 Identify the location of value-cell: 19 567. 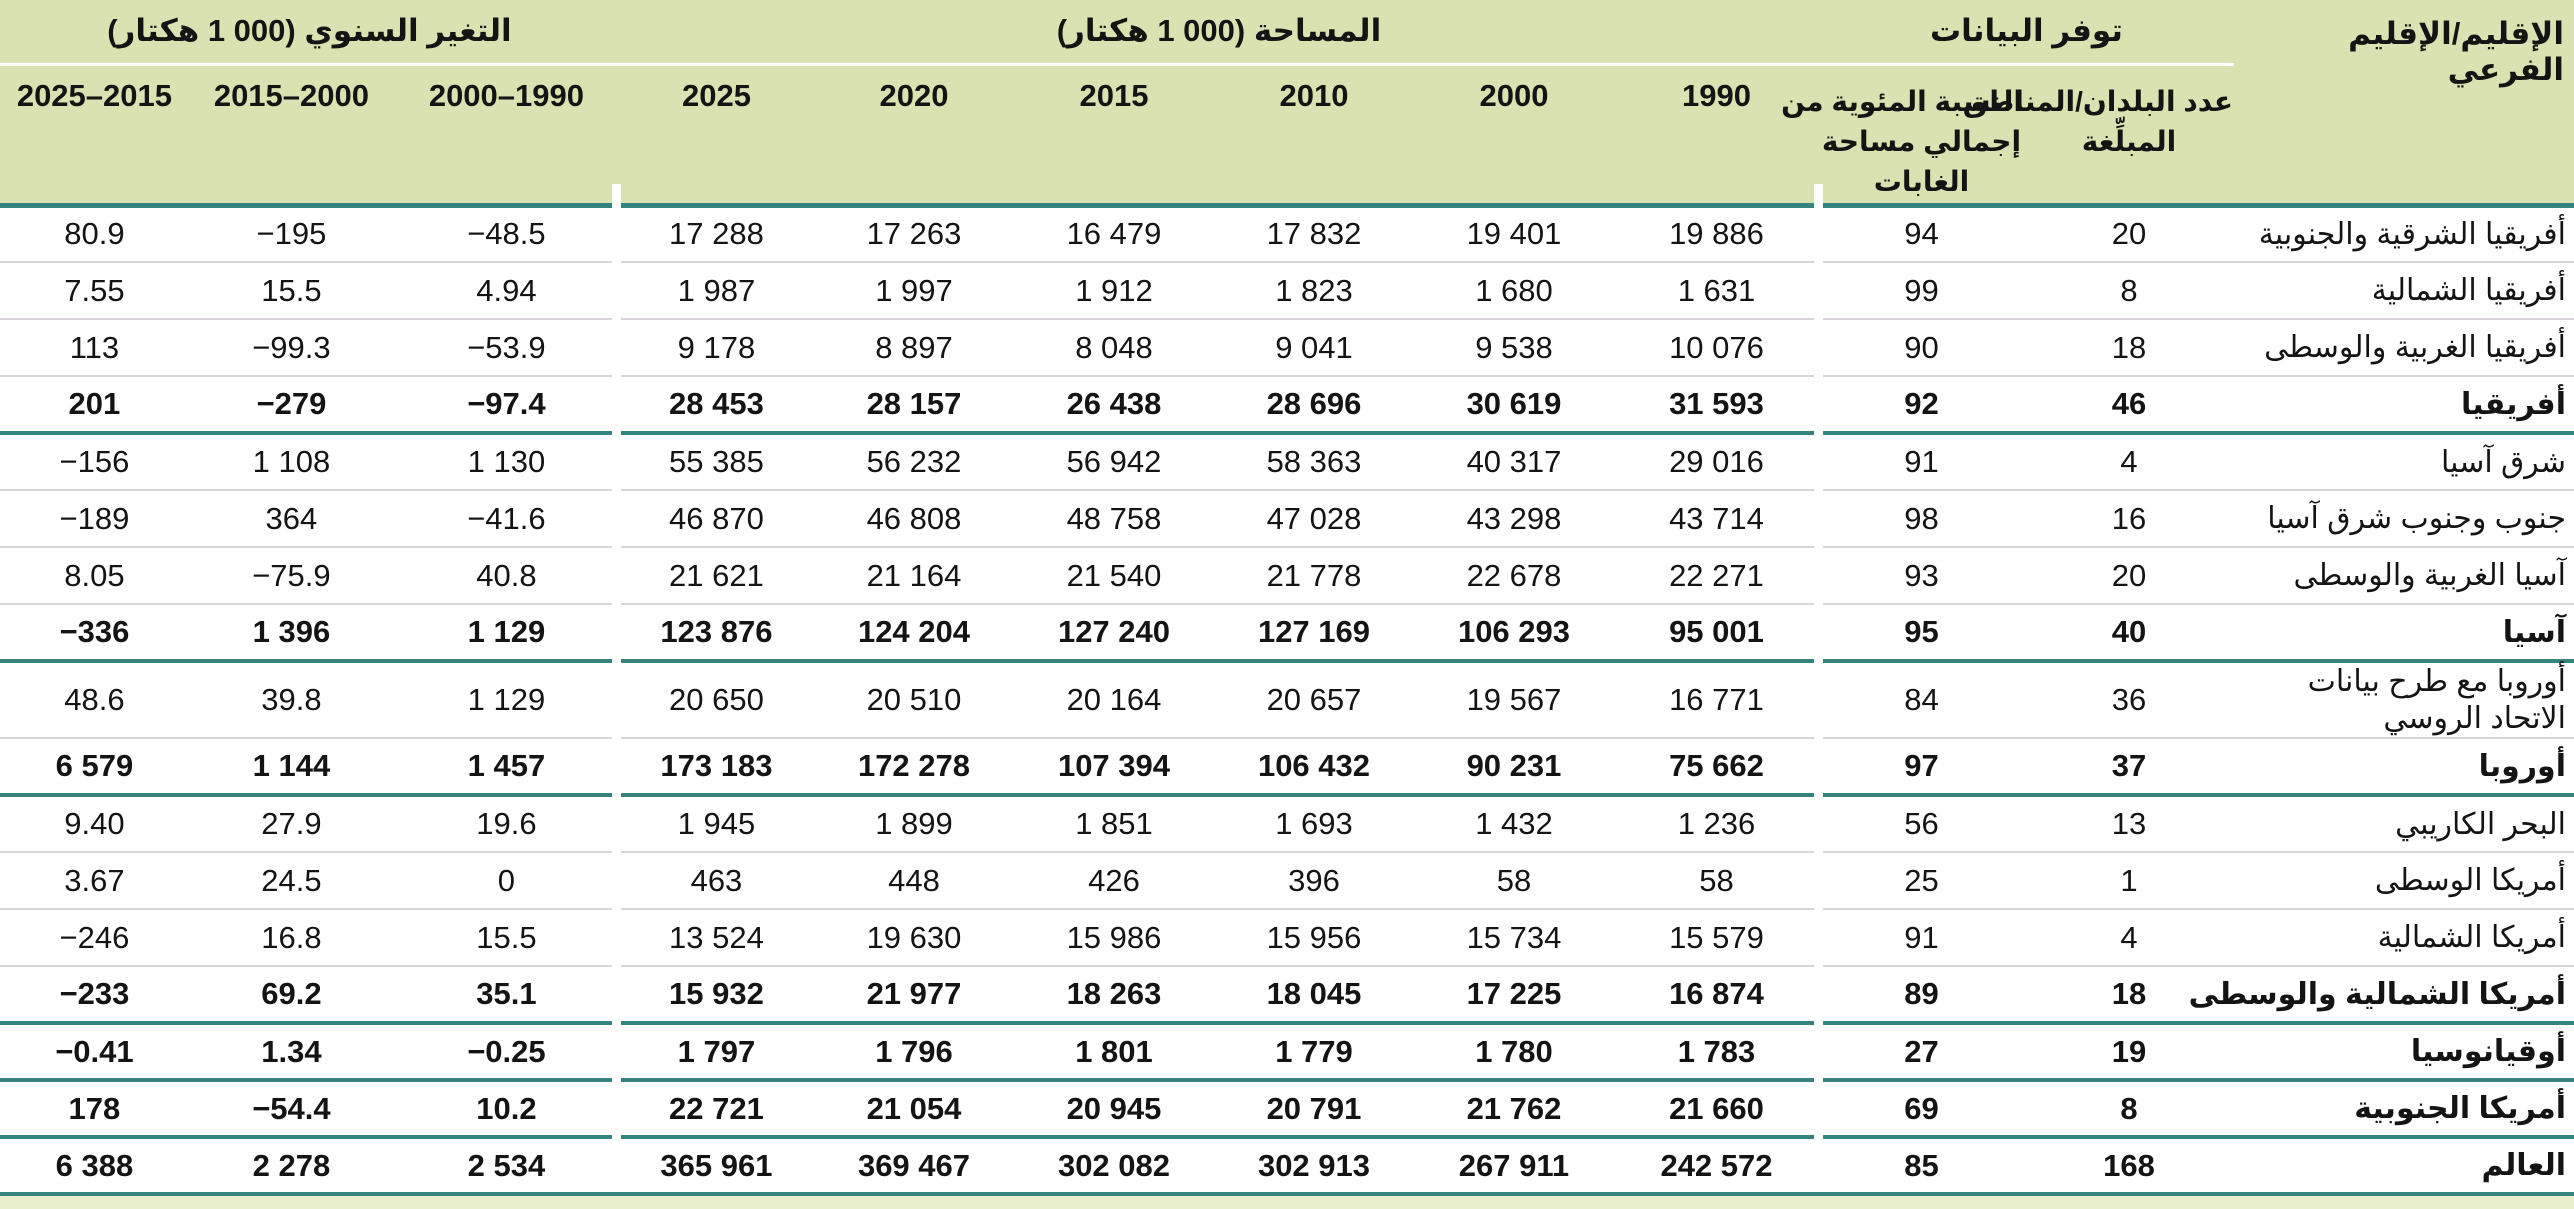
(1513, 699).